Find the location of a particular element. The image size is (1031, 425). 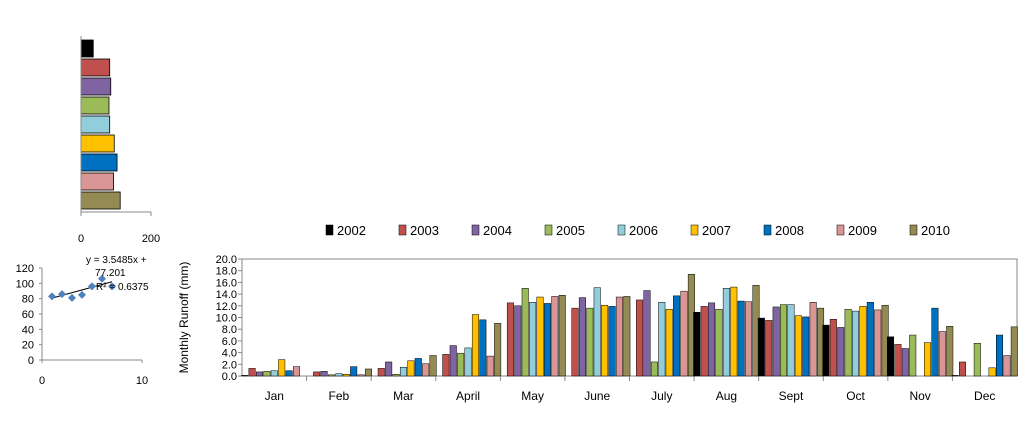

x-category-label: Nov is located at coordinates (919, 396).